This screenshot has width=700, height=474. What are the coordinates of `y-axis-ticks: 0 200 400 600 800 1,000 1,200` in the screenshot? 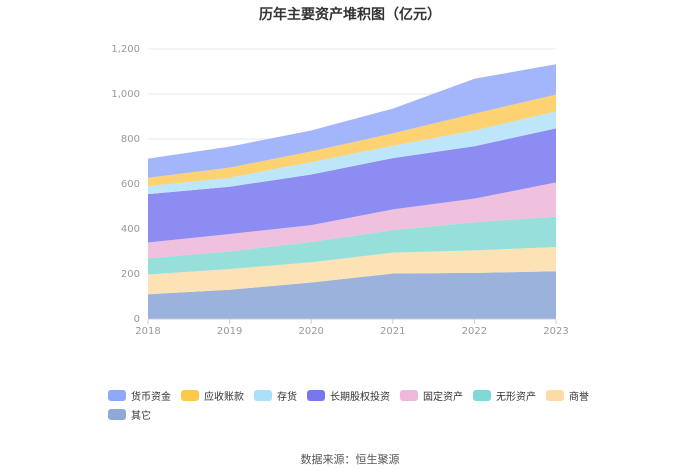 It's located at (125, 184).